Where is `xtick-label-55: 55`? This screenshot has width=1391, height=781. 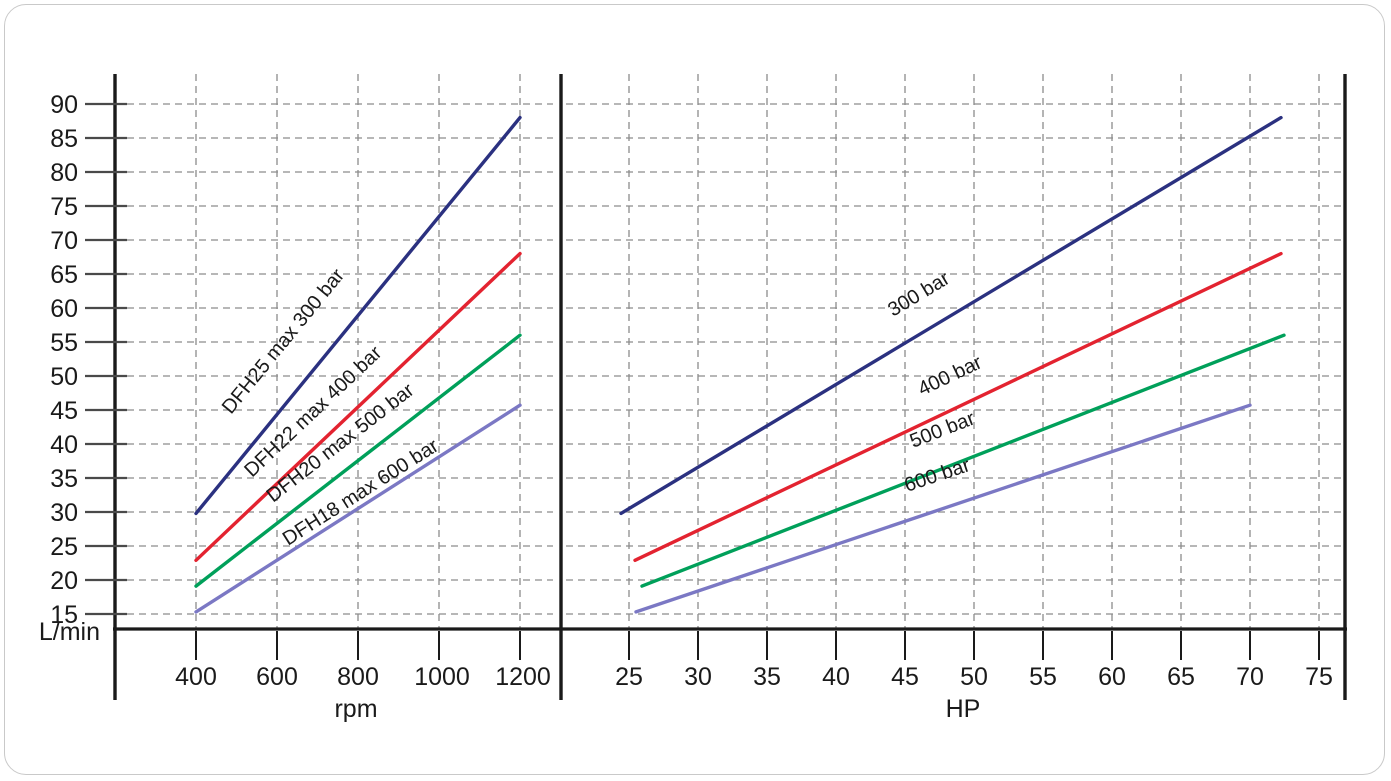 xtick-label-55: 55 is located at coordinates (1043, 677).